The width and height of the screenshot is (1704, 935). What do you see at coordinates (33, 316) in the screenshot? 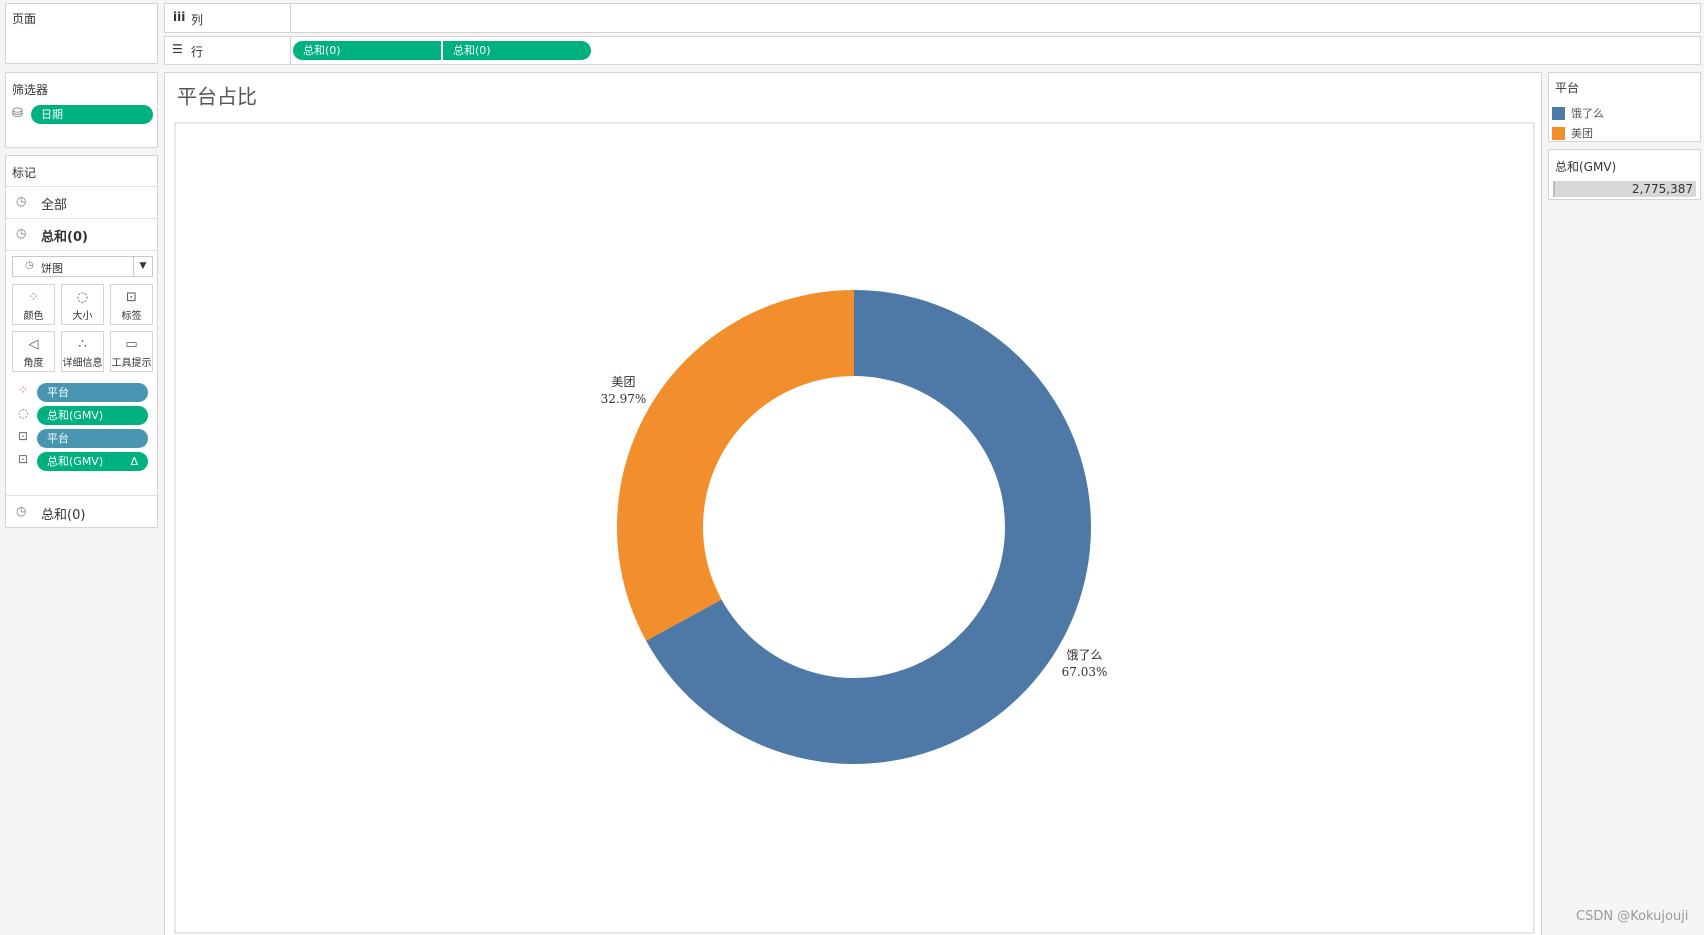
I see `button-label: 颜色` at bounding box center [33, 316].